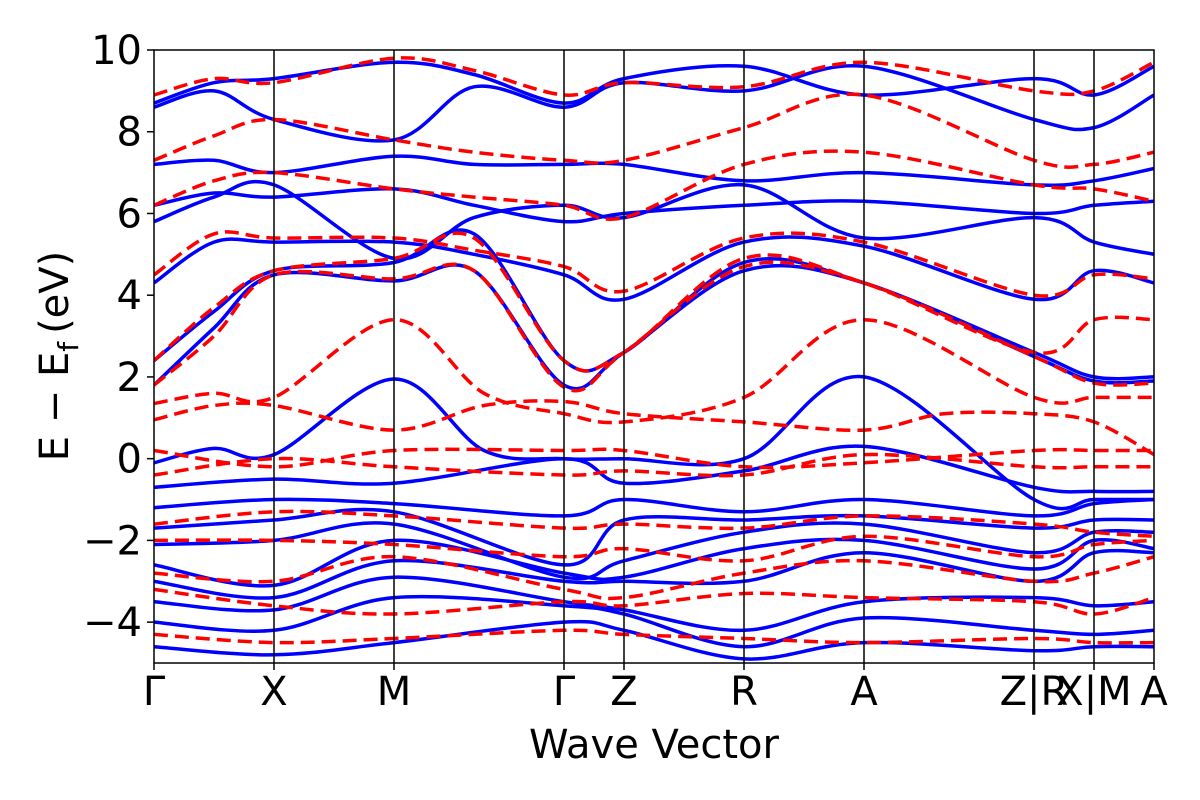 Image resolution: width=1200 pixels, height=800 pixels. Describe the element at coordinates (112, 541) in the screenshot. I see `y-tick-label: −2` at that location.